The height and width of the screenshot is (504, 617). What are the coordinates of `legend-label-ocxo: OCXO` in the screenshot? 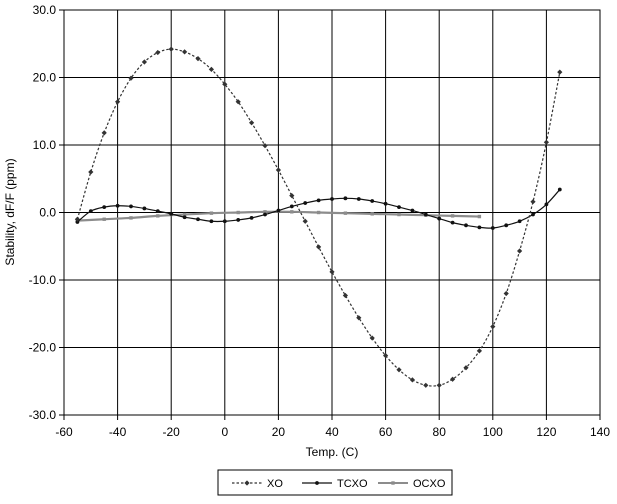 It's located at (429, 484).